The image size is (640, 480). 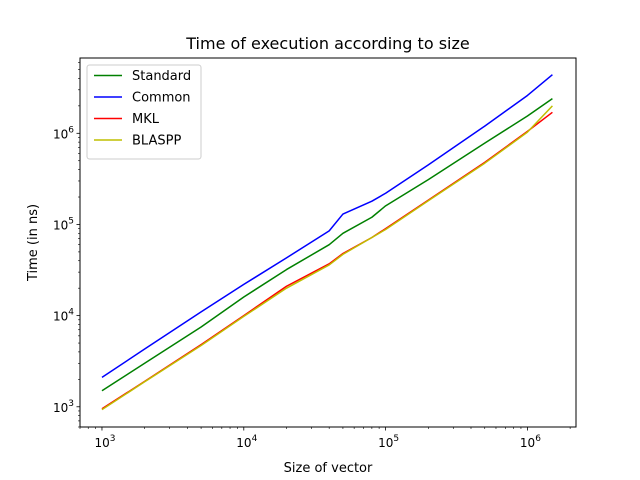 I want to click on y-tick-label: 10⁵, so click(x=63, y=224).